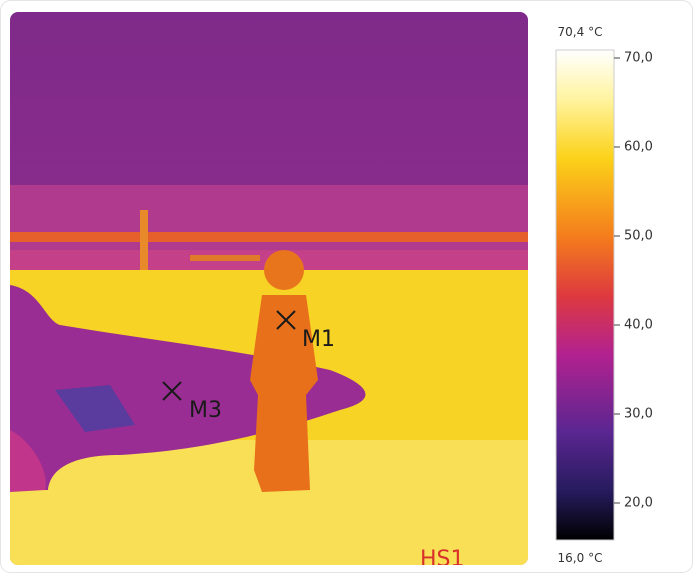 The width and height of the screenshot is (693, 573). I want to click on tick-label: 60,0, so click(638, 147).